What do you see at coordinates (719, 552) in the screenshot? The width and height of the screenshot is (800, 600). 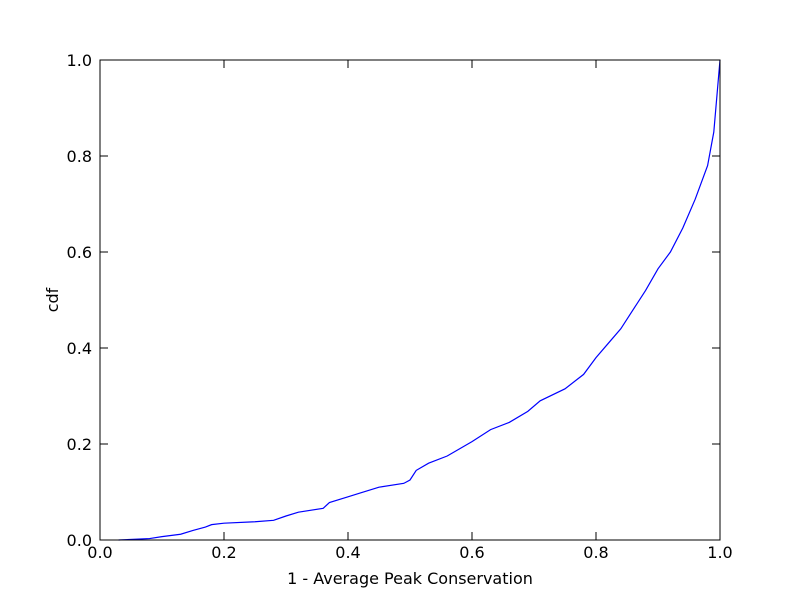 I see `x-tick-label: 1.0` at bounding box center [719, 552].